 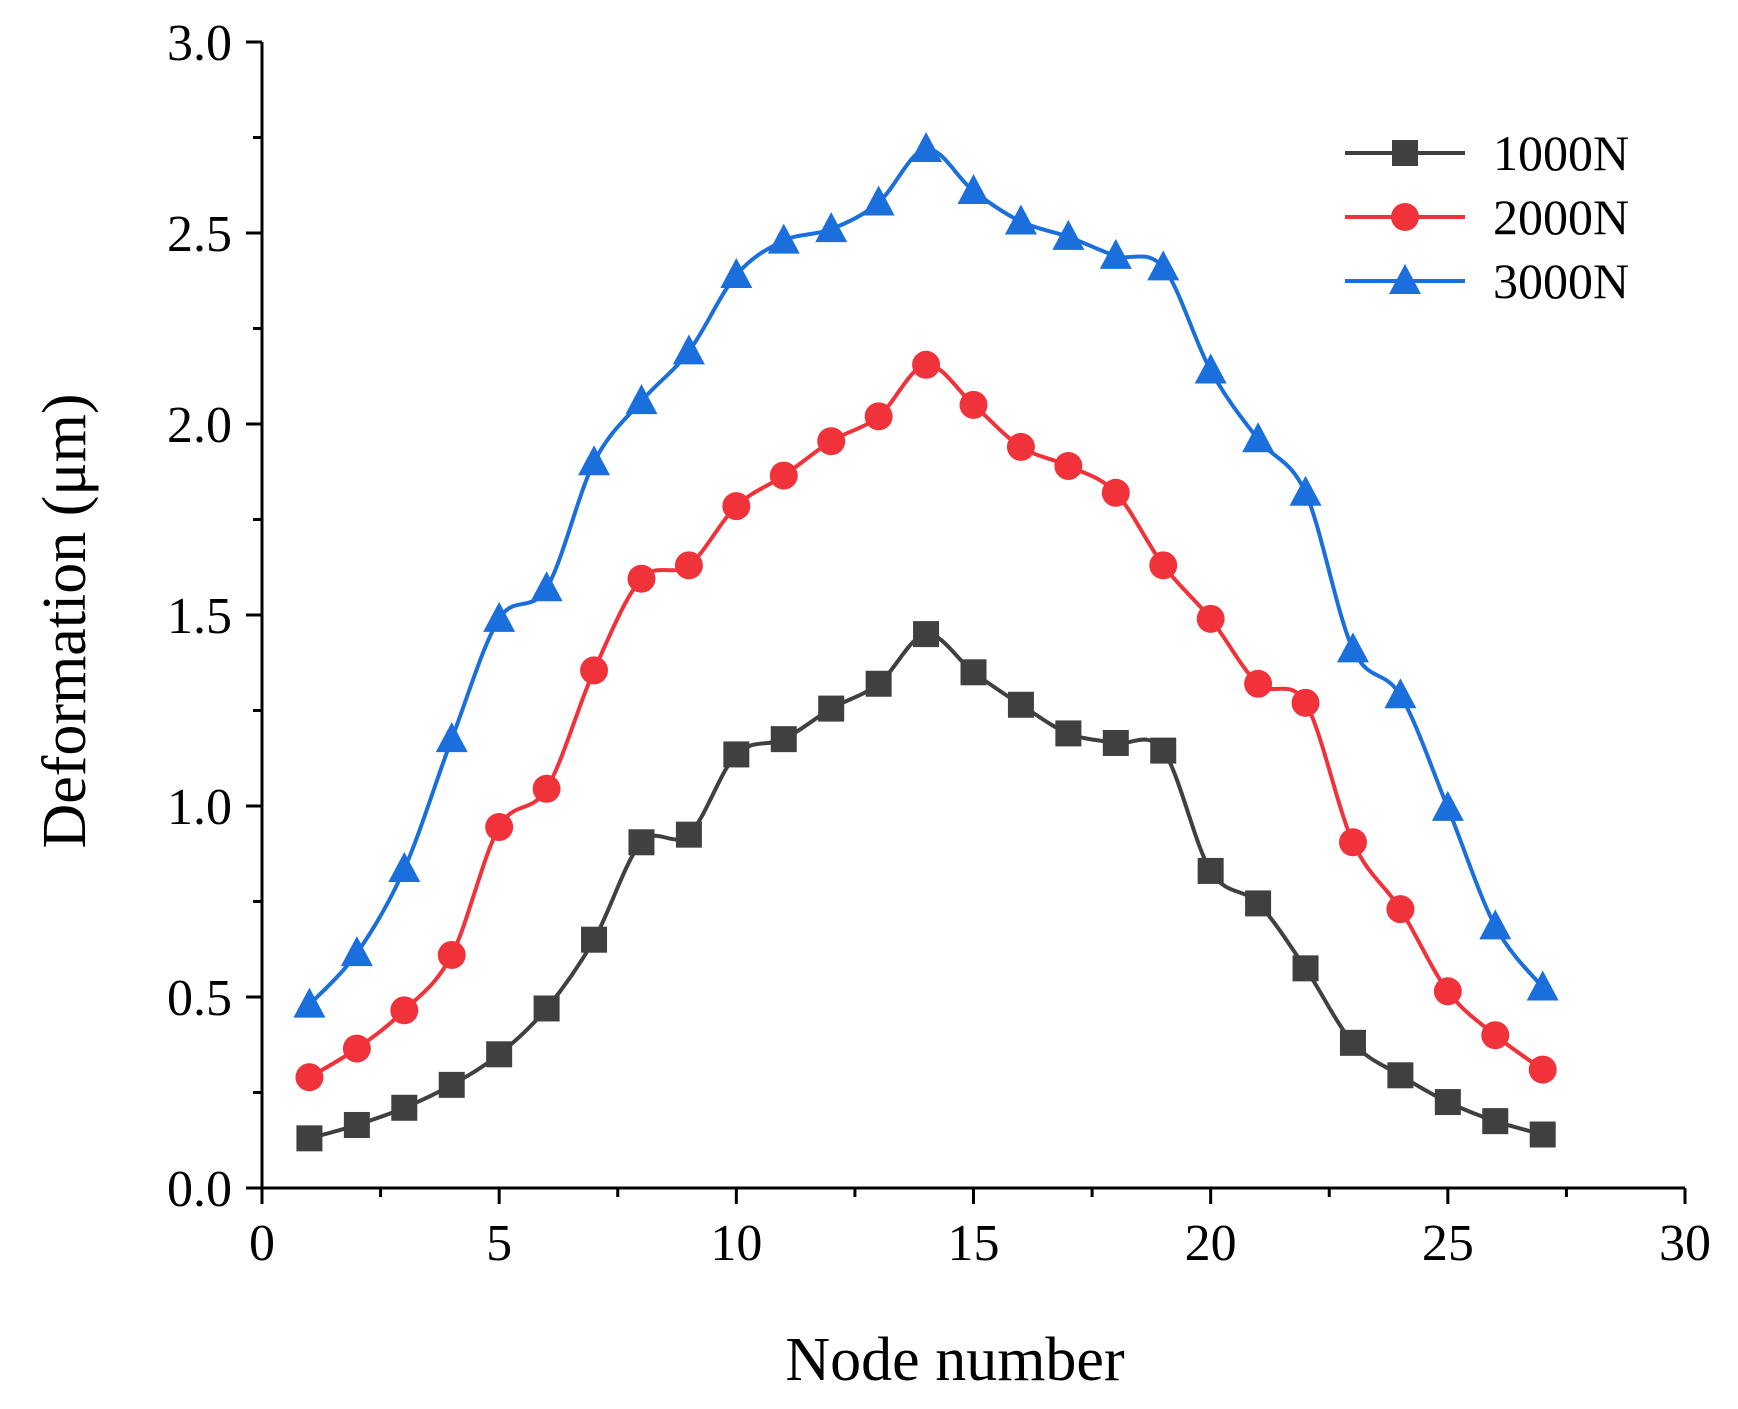 I want to click on legend-item: 2000N, so click(x=1487, y=217).